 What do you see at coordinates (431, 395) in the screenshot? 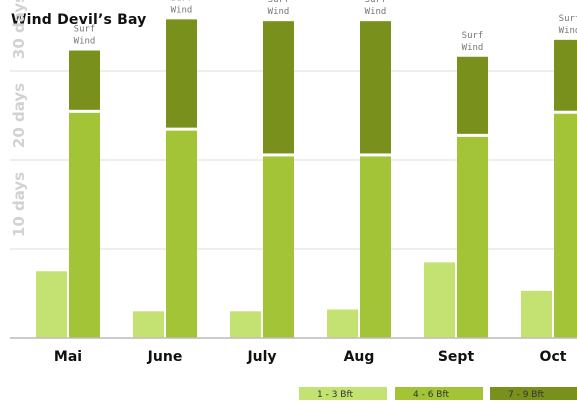
I see `legend-label: 4 - 6 Bft` at bounding box center [431, 395].